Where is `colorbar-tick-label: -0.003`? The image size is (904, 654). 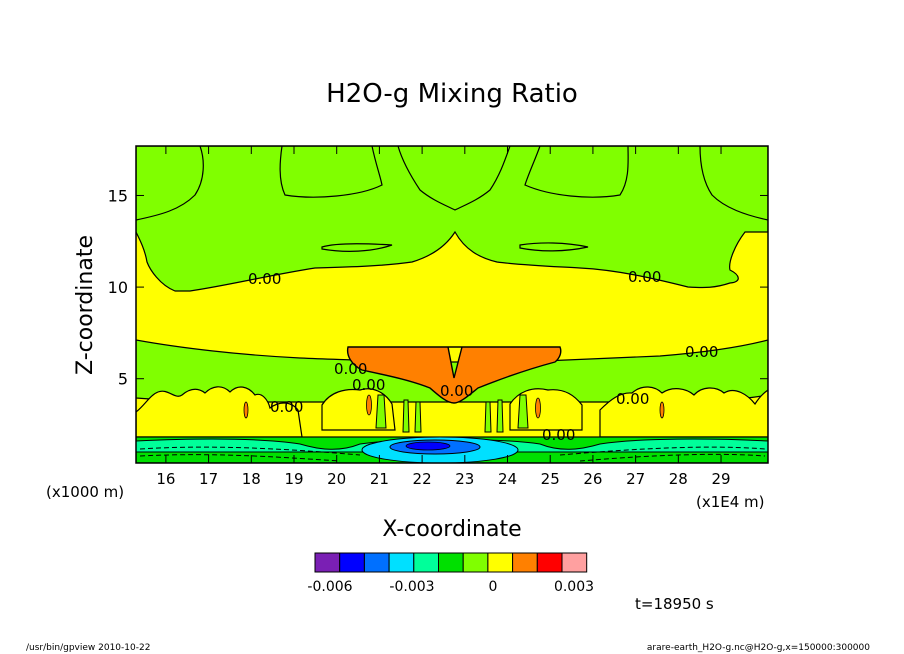 colorbar-tick-label: -0.003 is located at coordinates (411, 587).